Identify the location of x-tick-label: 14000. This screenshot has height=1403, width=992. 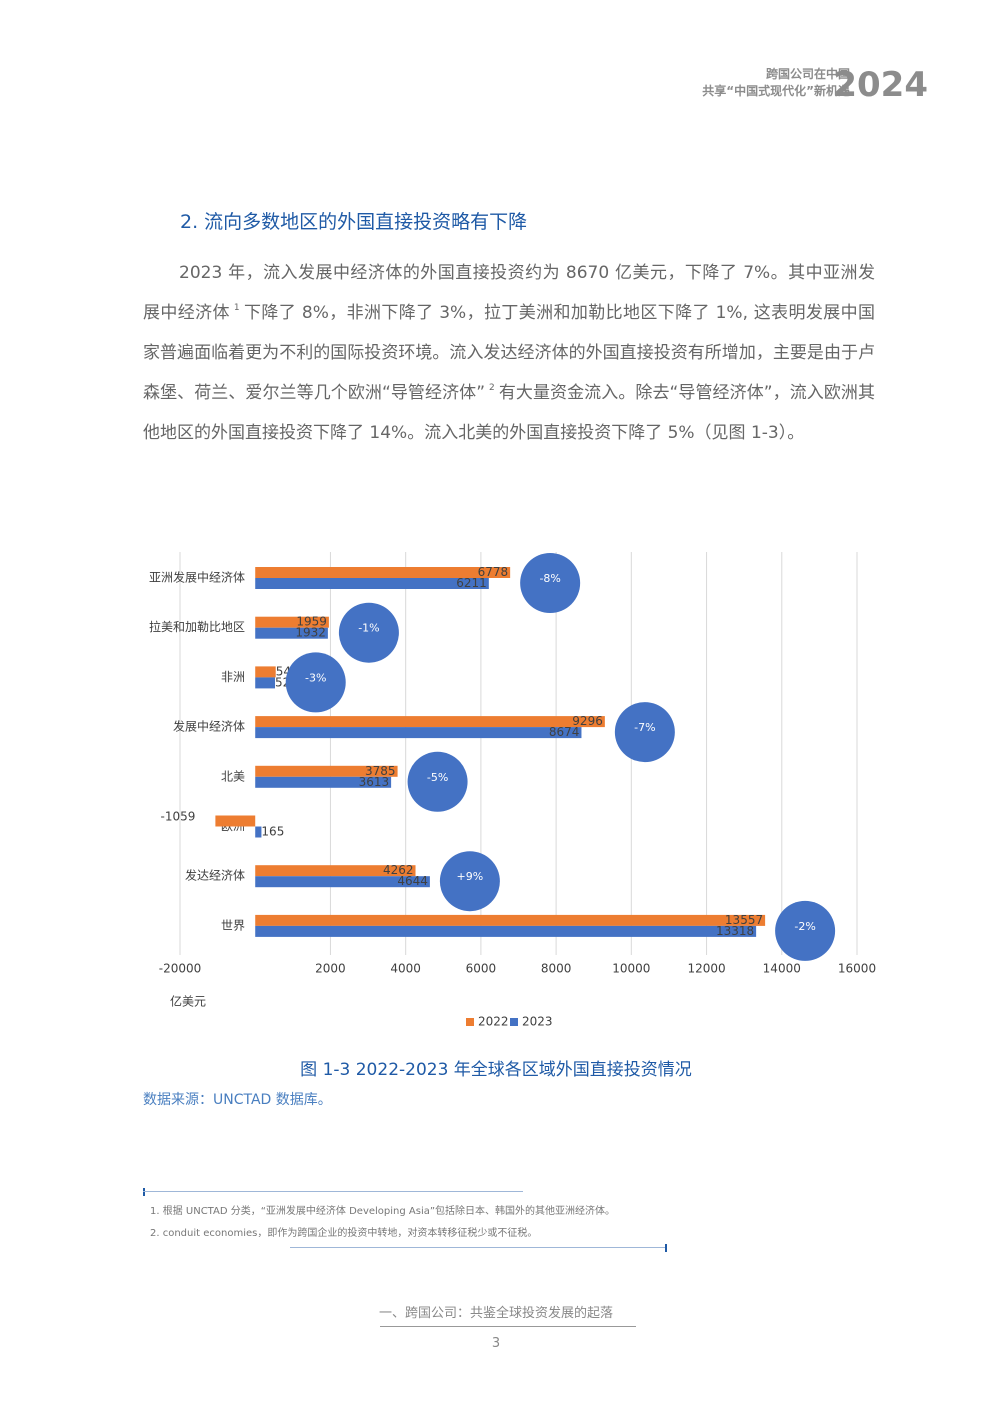
(782, 969).